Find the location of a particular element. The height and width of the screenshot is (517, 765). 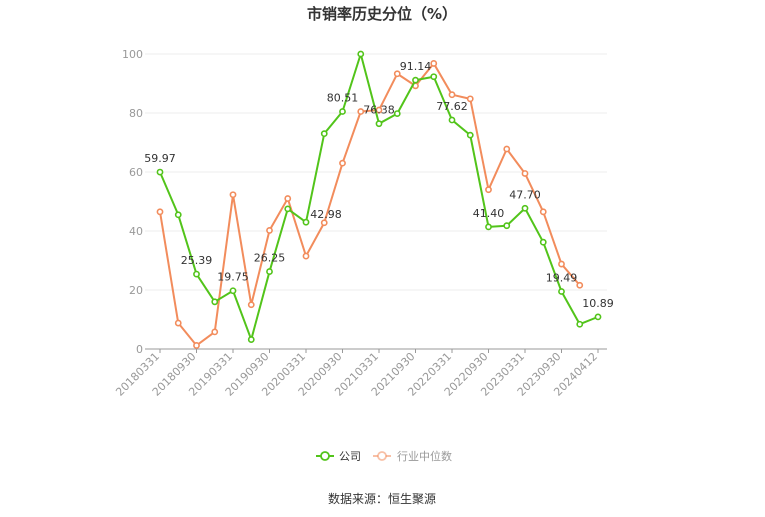

data-label: 76.38 is located at coordinates (379, 110).